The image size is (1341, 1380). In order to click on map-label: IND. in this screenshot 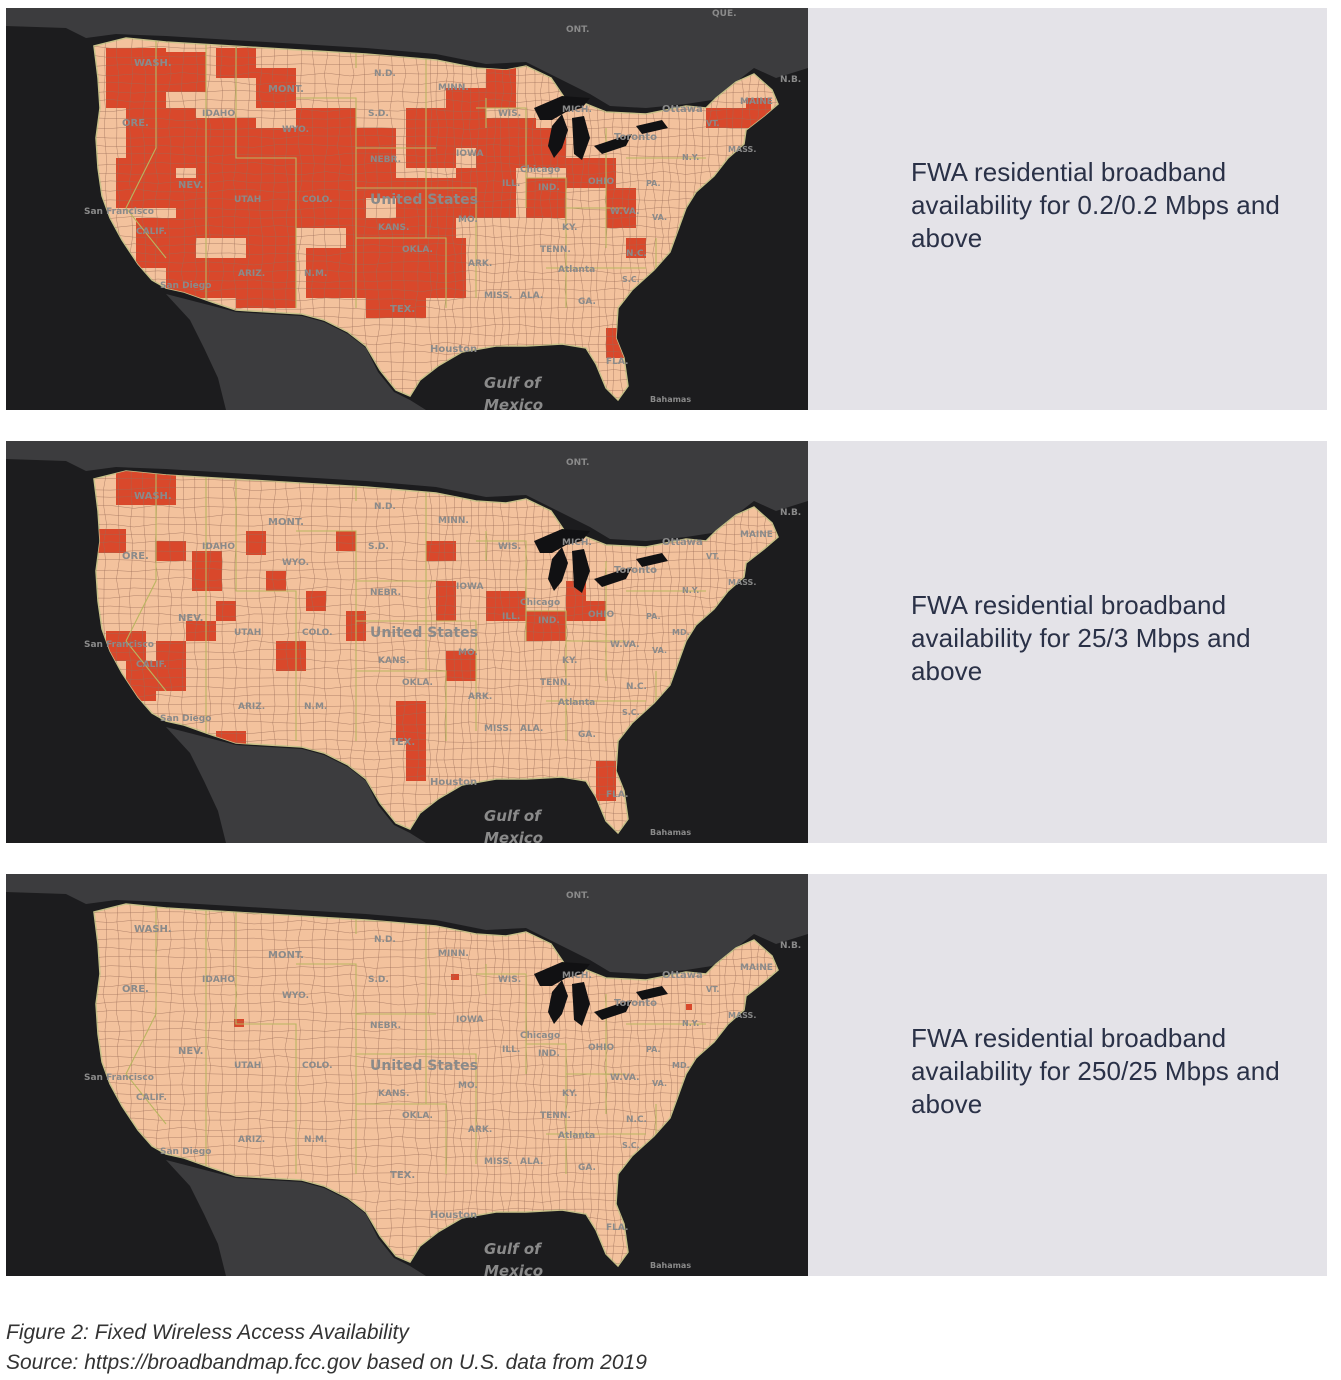, I will do `click(549, 1054)`.